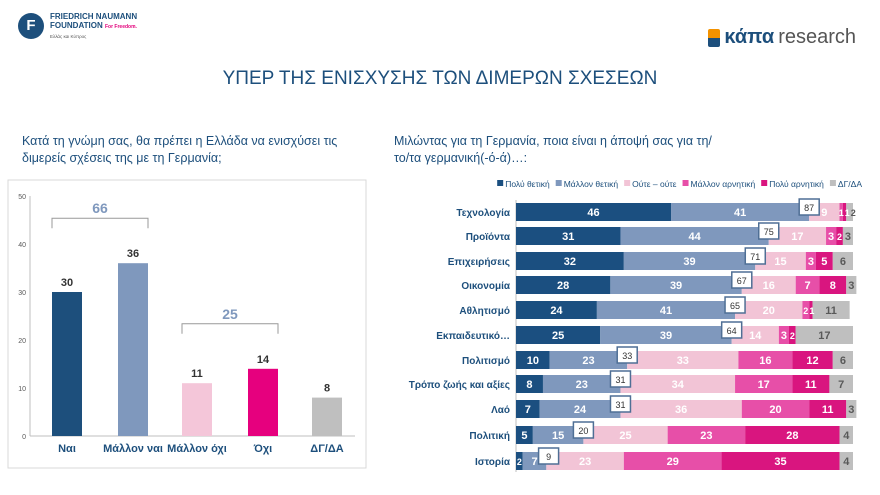 This screenshot has height=495, width=880. Describe the element at coordinates (133, 254) in the screenshot. I see `bar-value-label: 36` at that location.